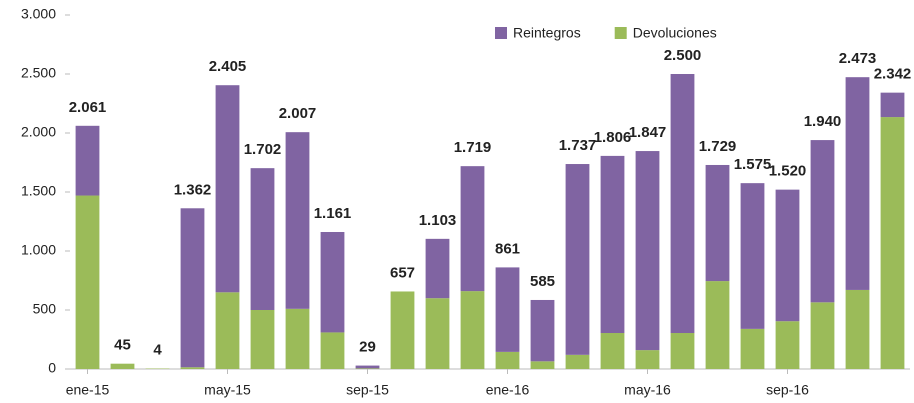 The height and width of the screenshot is (403, 914). What do you see at coordinates (122, 345) in the screenshot?
I see `data-label: 45` at bounding box center [122, 345].